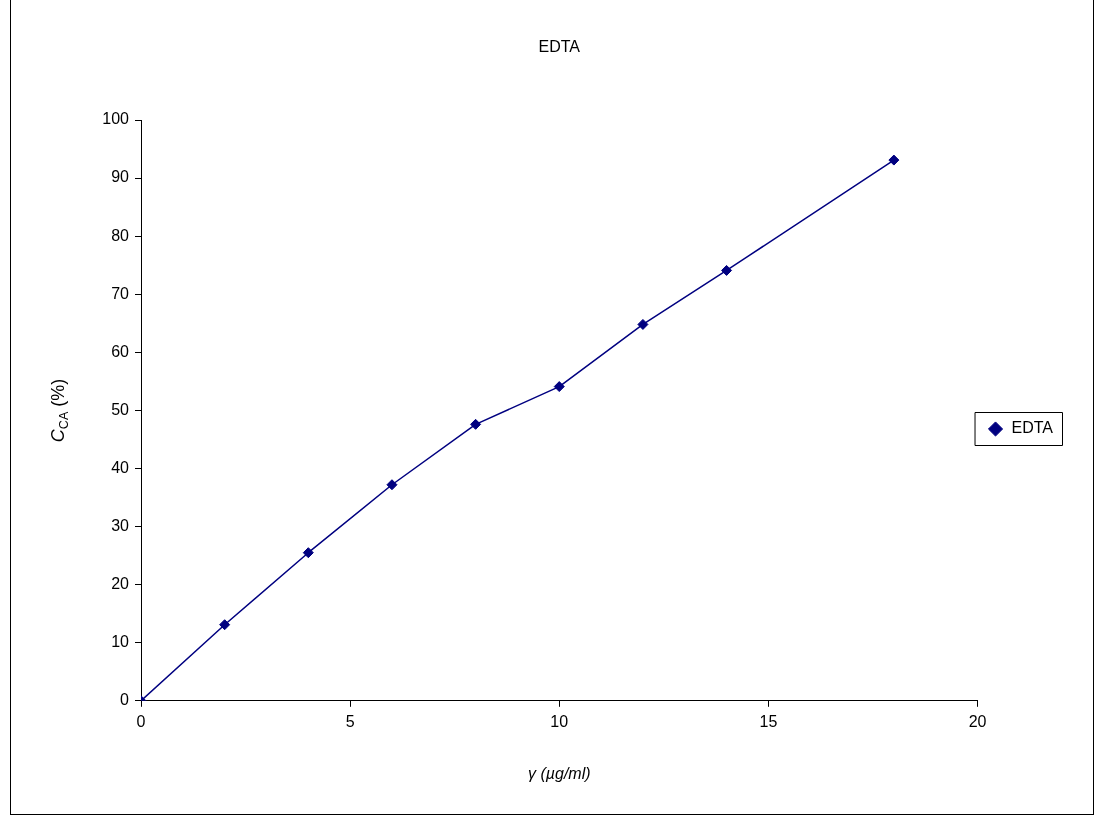  What do you see at coordinates (768, 721) in the screenshot?
I see `x-tick-label: 15` at bounding box center [768, 721].